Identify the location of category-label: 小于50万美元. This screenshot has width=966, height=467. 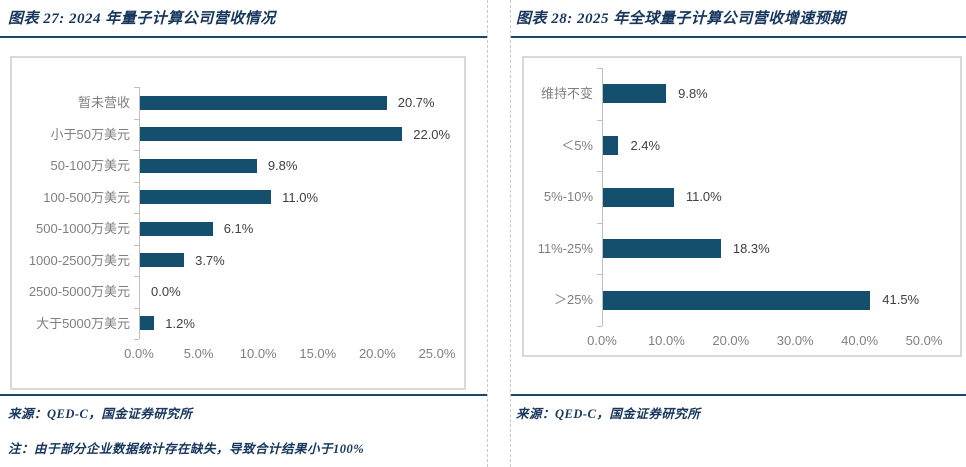
(90, 134).